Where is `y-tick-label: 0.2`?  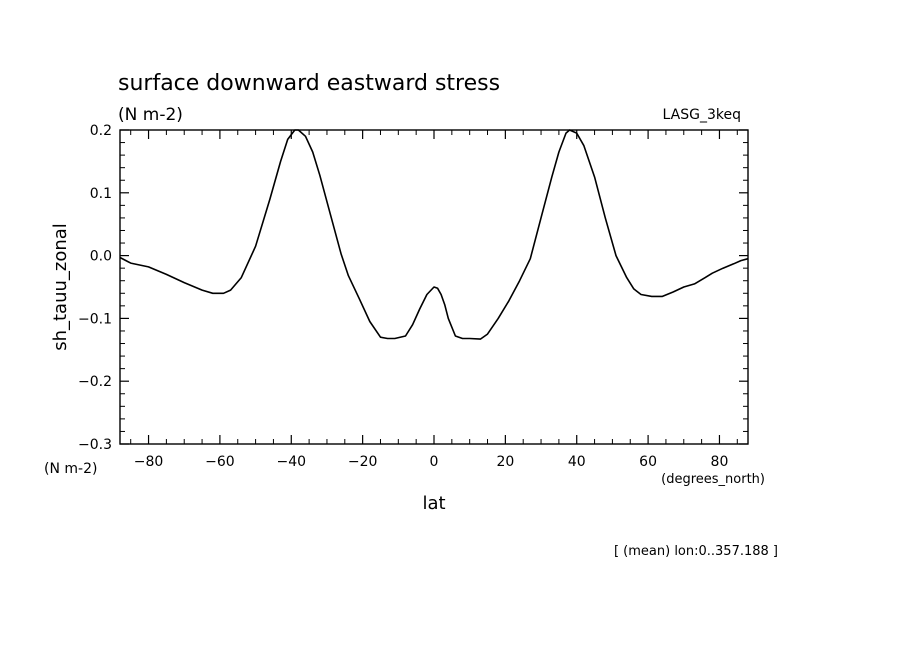
y-tick-label: 0.2 is located at coordinates (101, 131).